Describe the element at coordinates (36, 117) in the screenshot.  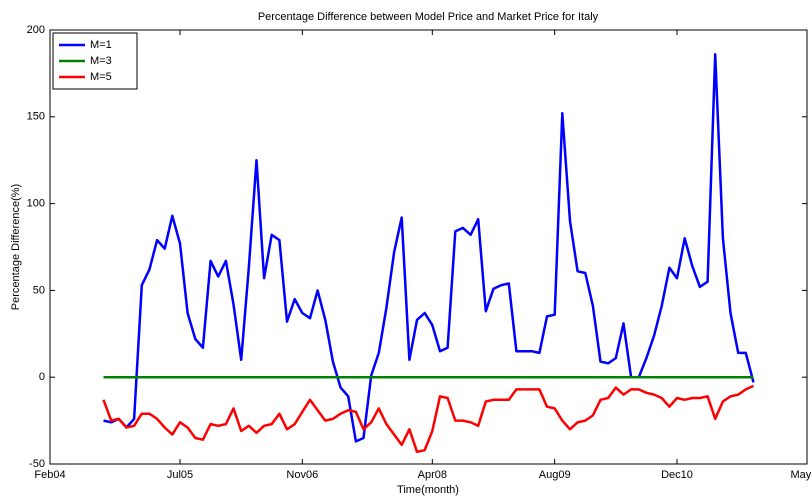
I see `y-tick-label: 150` at that location.